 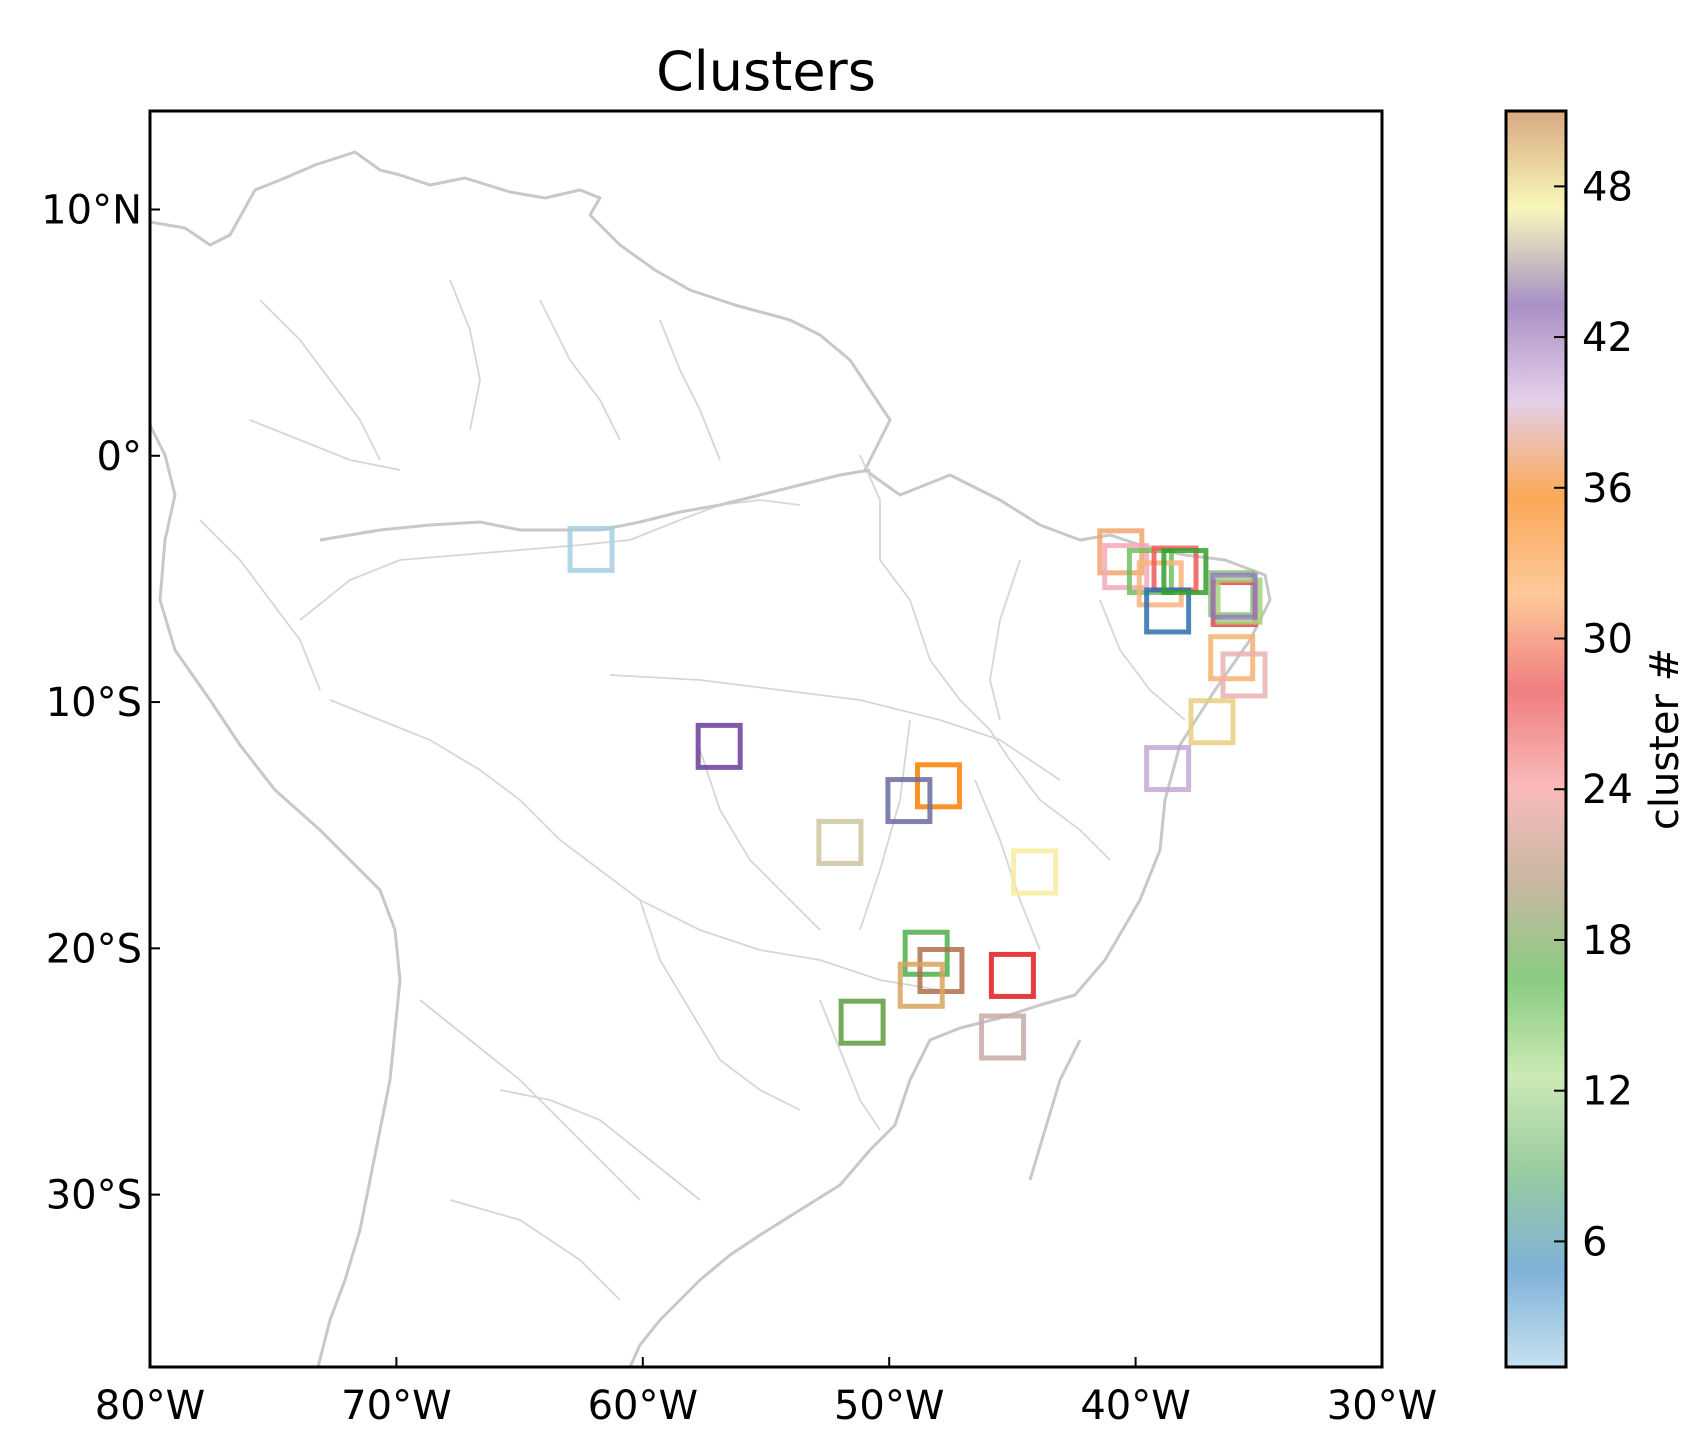 What do you see at coordinates (1594, 1242) in the screenshot?
I see `colorbar-tick-label: 6` at bounding box center [1594, 1242].